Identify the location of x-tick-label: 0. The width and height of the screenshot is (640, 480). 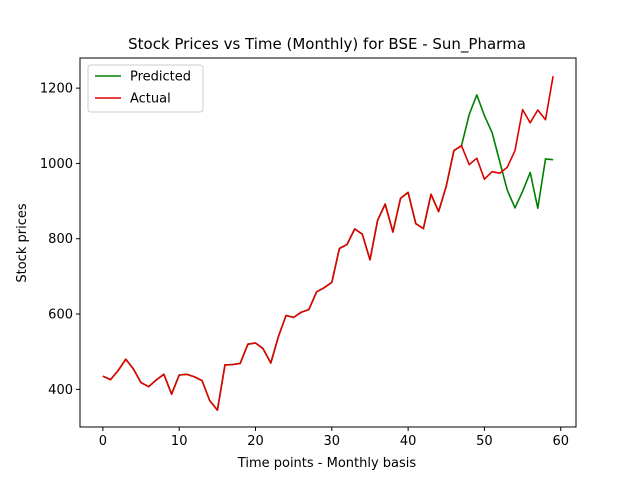
(103, 441).